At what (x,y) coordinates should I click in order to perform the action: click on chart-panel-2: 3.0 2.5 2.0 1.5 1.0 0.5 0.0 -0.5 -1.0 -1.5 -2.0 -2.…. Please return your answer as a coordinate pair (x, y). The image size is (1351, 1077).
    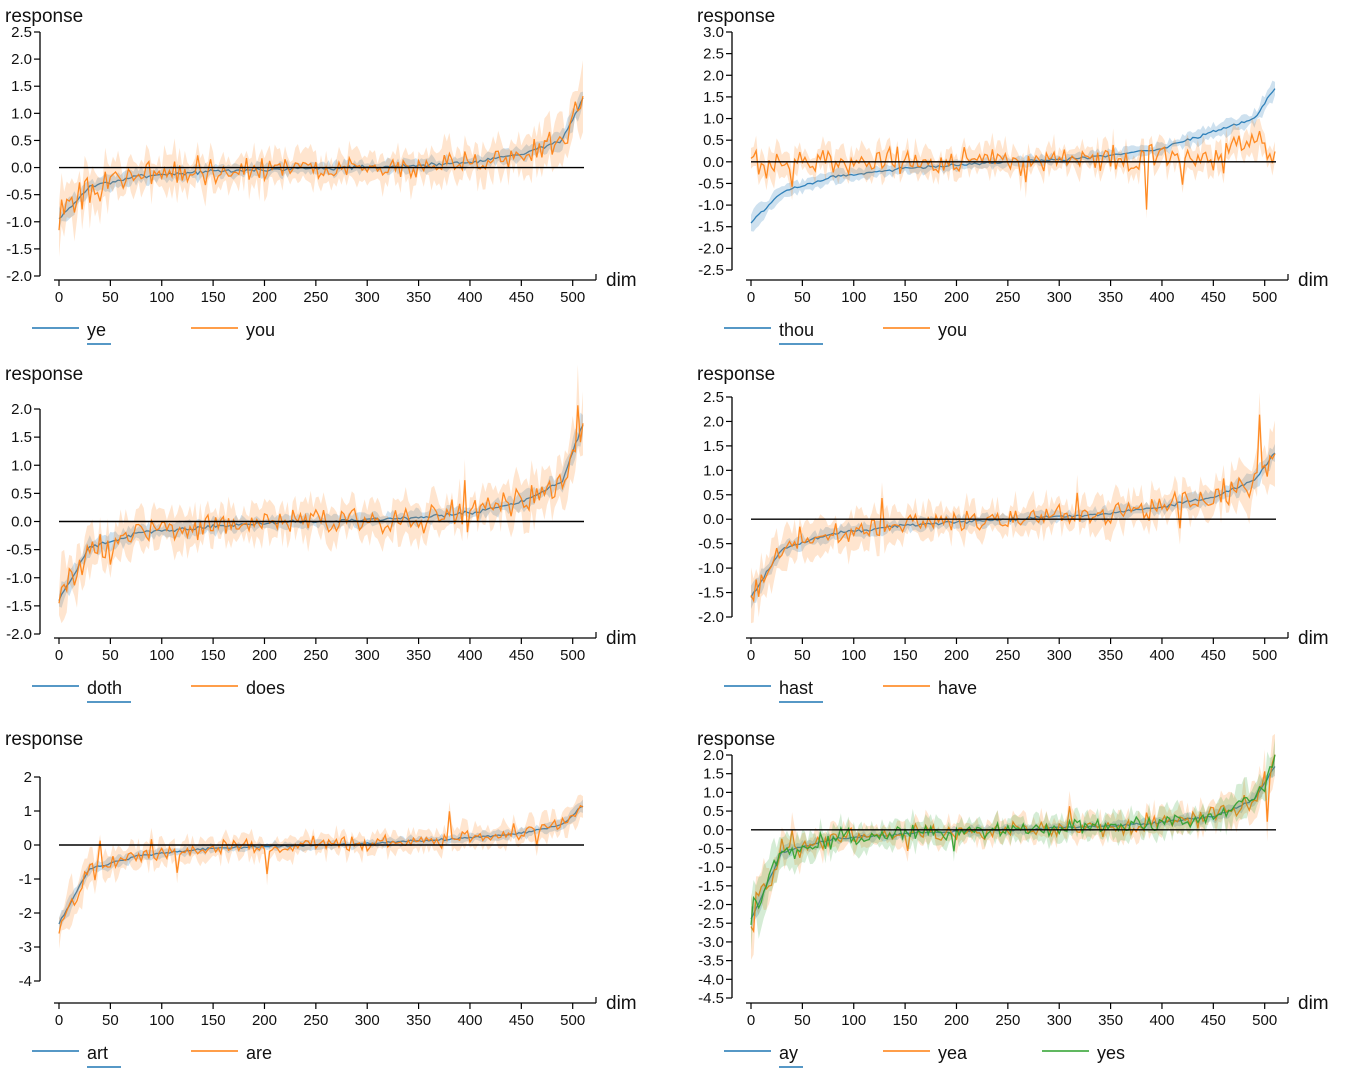
    Looking at the image, I should click on (1013, 175).